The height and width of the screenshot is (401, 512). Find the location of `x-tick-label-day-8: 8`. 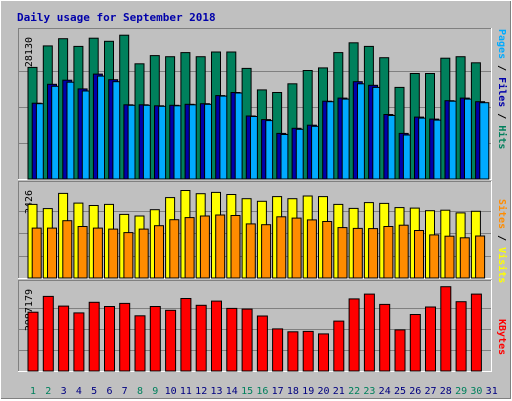

x-tick-label-day-8: 8 is located at coordinates (140, 391).